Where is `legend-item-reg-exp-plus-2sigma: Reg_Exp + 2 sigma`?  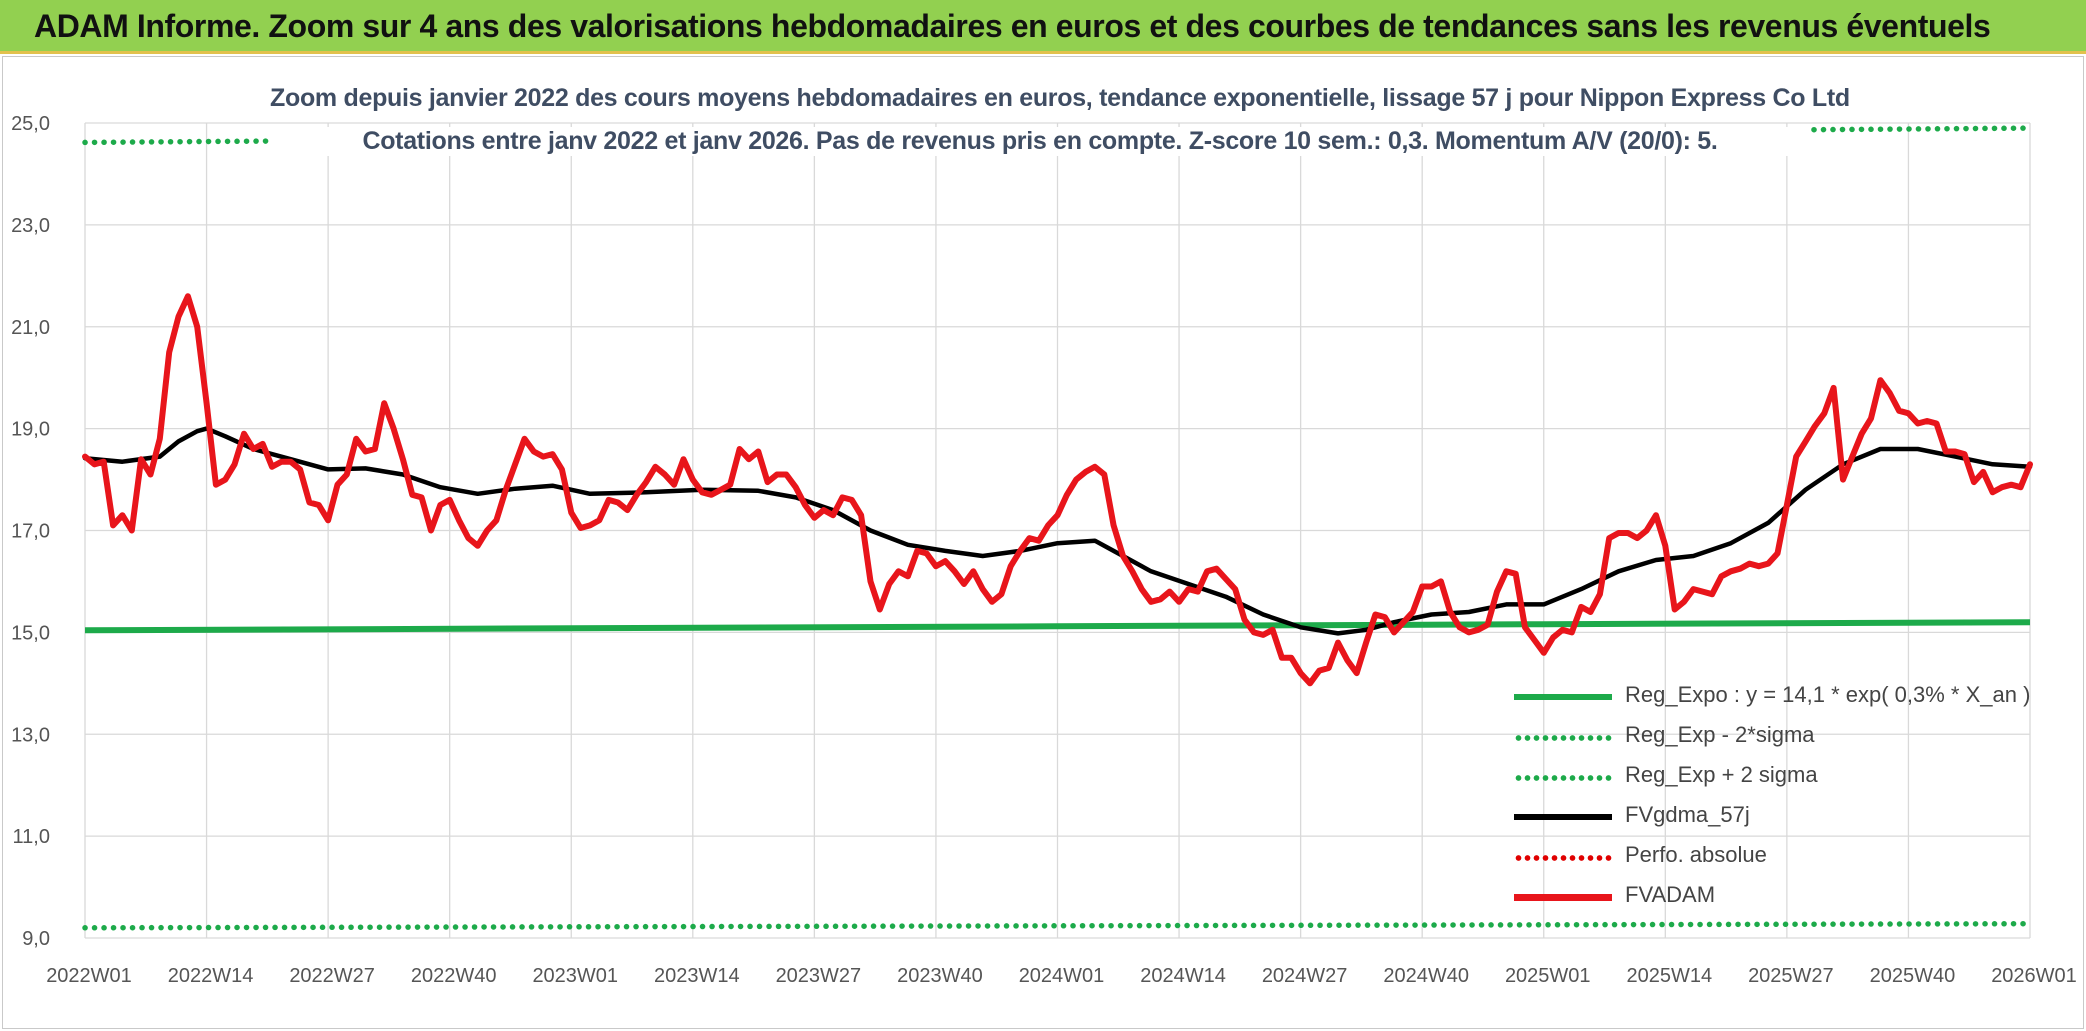
legend-item-reg-exp-plus-2sigma: Reg_Exp + 2 sigma is located at coordinates (1790, 778).